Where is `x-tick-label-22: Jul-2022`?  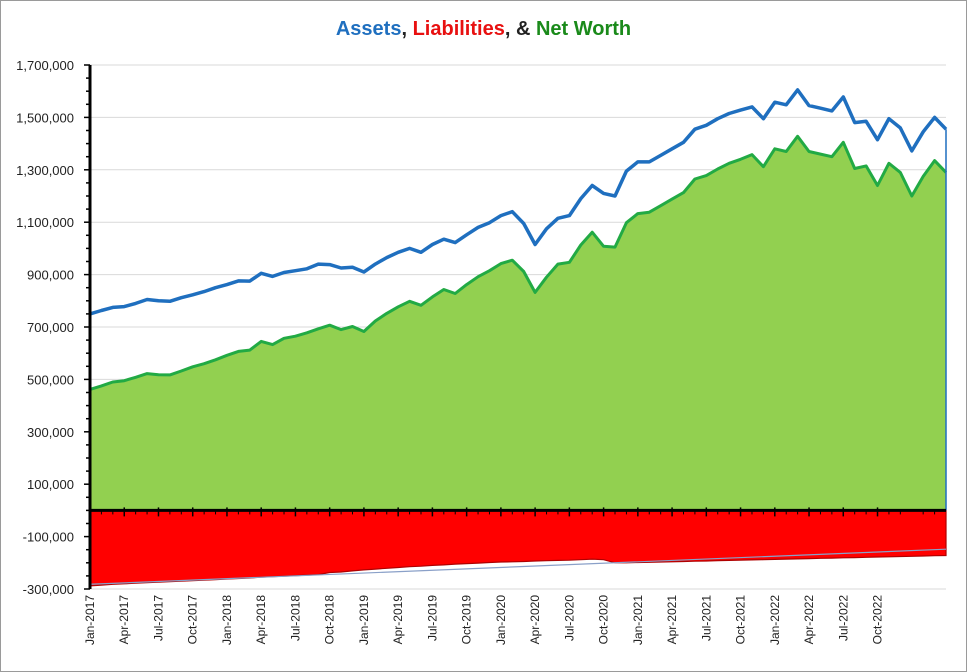
x-tick-label-22: Jul-2022 is located at coordinates (843, 618).